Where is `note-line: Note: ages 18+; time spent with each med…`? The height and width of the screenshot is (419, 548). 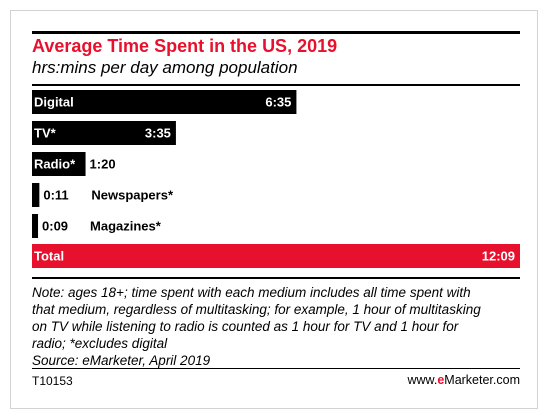
note-line: Note: ages 18+; time spent with each med… is located at coordinates (251, 292).